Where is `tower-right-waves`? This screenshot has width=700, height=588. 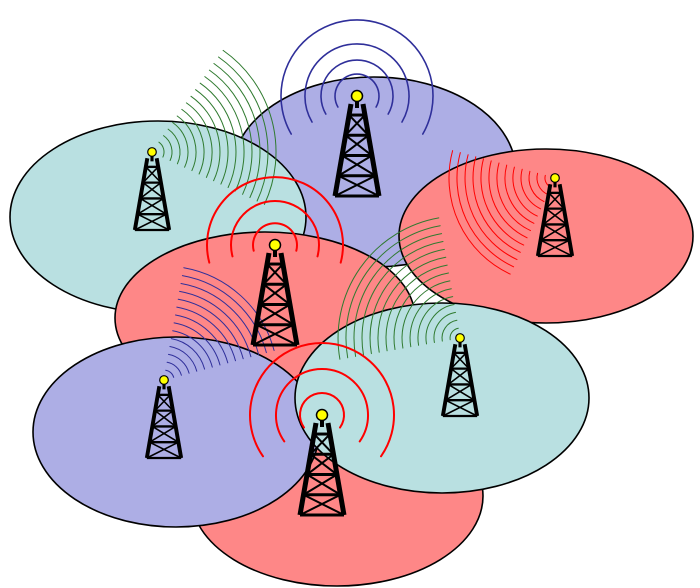
tower-right-waves is located at coordinates (500, 212).